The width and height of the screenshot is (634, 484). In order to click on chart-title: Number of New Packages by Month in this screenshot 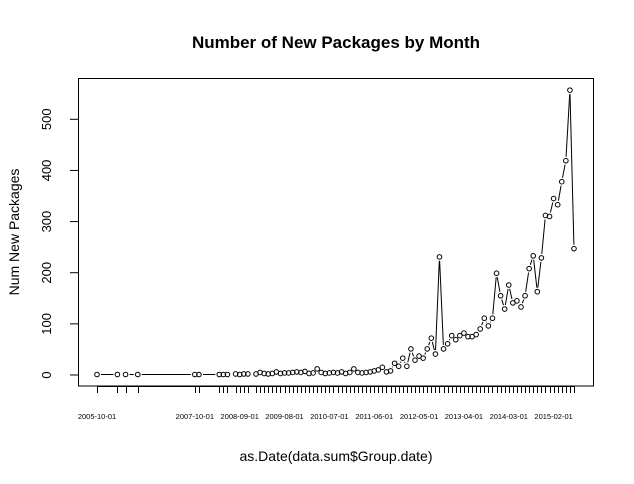, I will do `click(336, 42)`.